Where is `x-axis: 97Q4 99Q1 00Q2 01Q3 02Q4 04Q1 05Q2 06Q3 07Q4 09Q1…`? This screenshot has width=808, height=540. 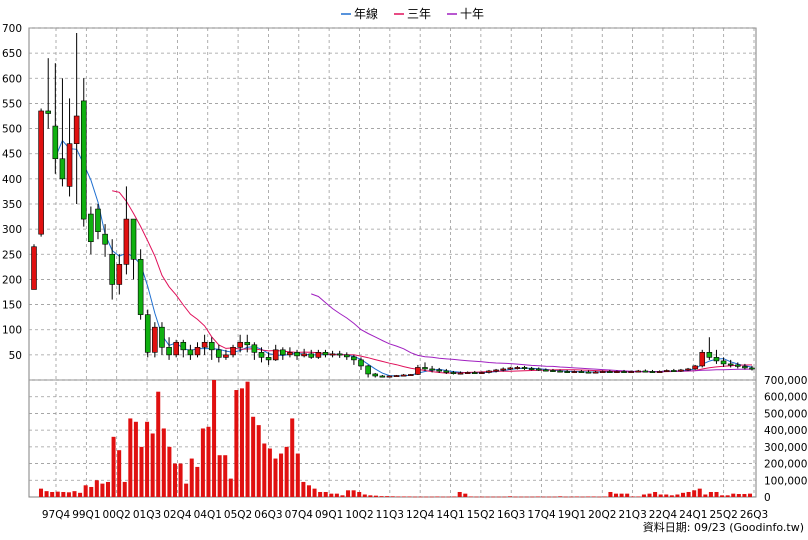 x-axis: 97Q4 99Q1 00Q2 01Q3 02Q4 04Q1 05Q2 06Q3 07Q4 09Q1… is located at coordinates (405, 515).